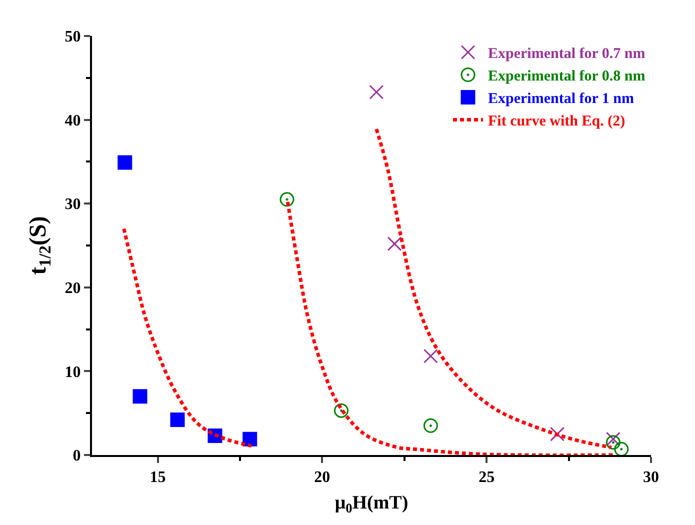 This screenshot has height=525, width=695. I want to click on y-tick-label: 40, so click(72, 121).